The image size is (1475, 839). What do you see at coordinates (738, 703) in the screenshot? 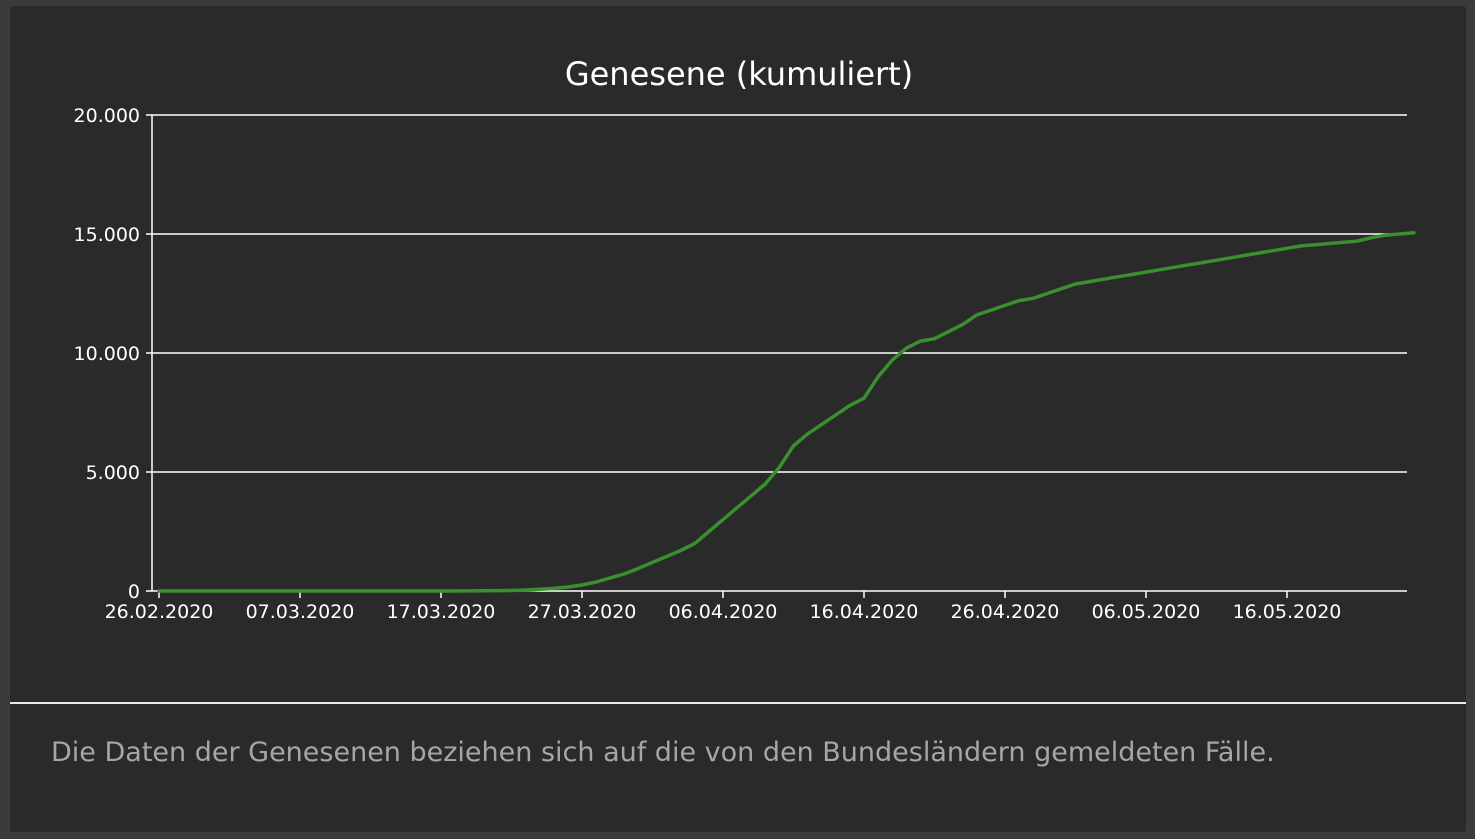
I see `divider` at bounding box center [738, 703].